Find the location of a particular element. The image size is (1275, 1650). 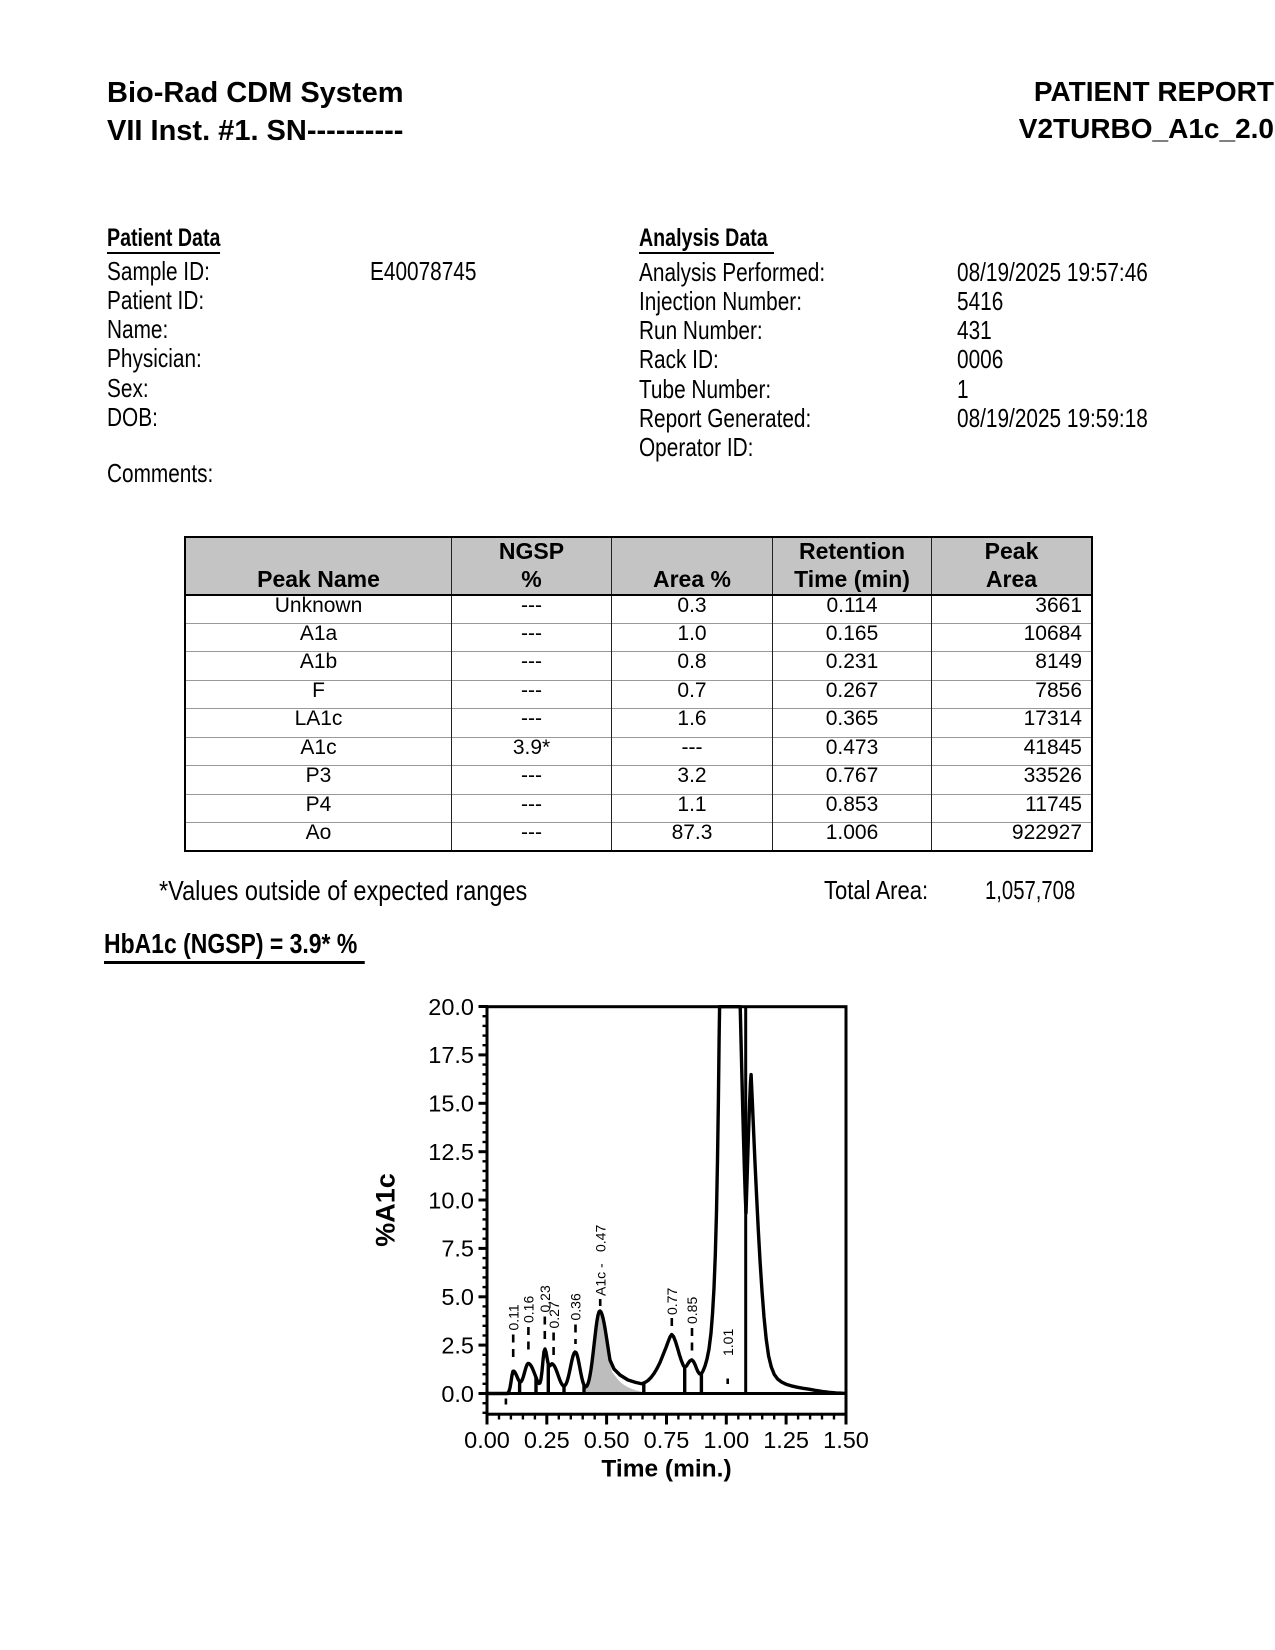

svg-text: %A1c is located at coordinates (386, 1210).